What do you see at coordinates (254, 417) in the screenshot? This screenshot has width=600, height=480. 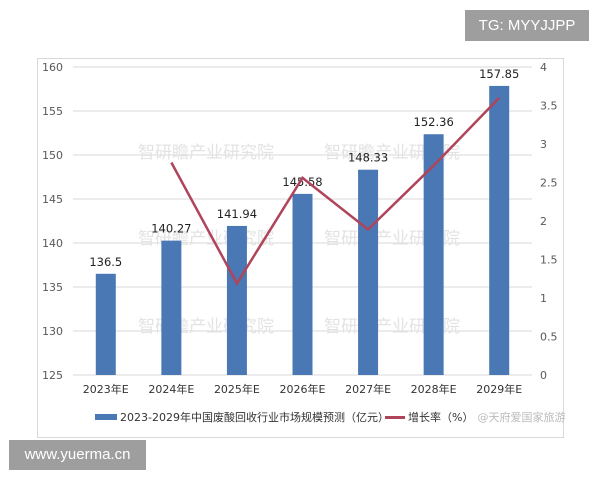 I see `legend-bar-label: 2023-2029年中国废酸回收行业市场规模预测（亿元）` at bounding box center [254, 417].